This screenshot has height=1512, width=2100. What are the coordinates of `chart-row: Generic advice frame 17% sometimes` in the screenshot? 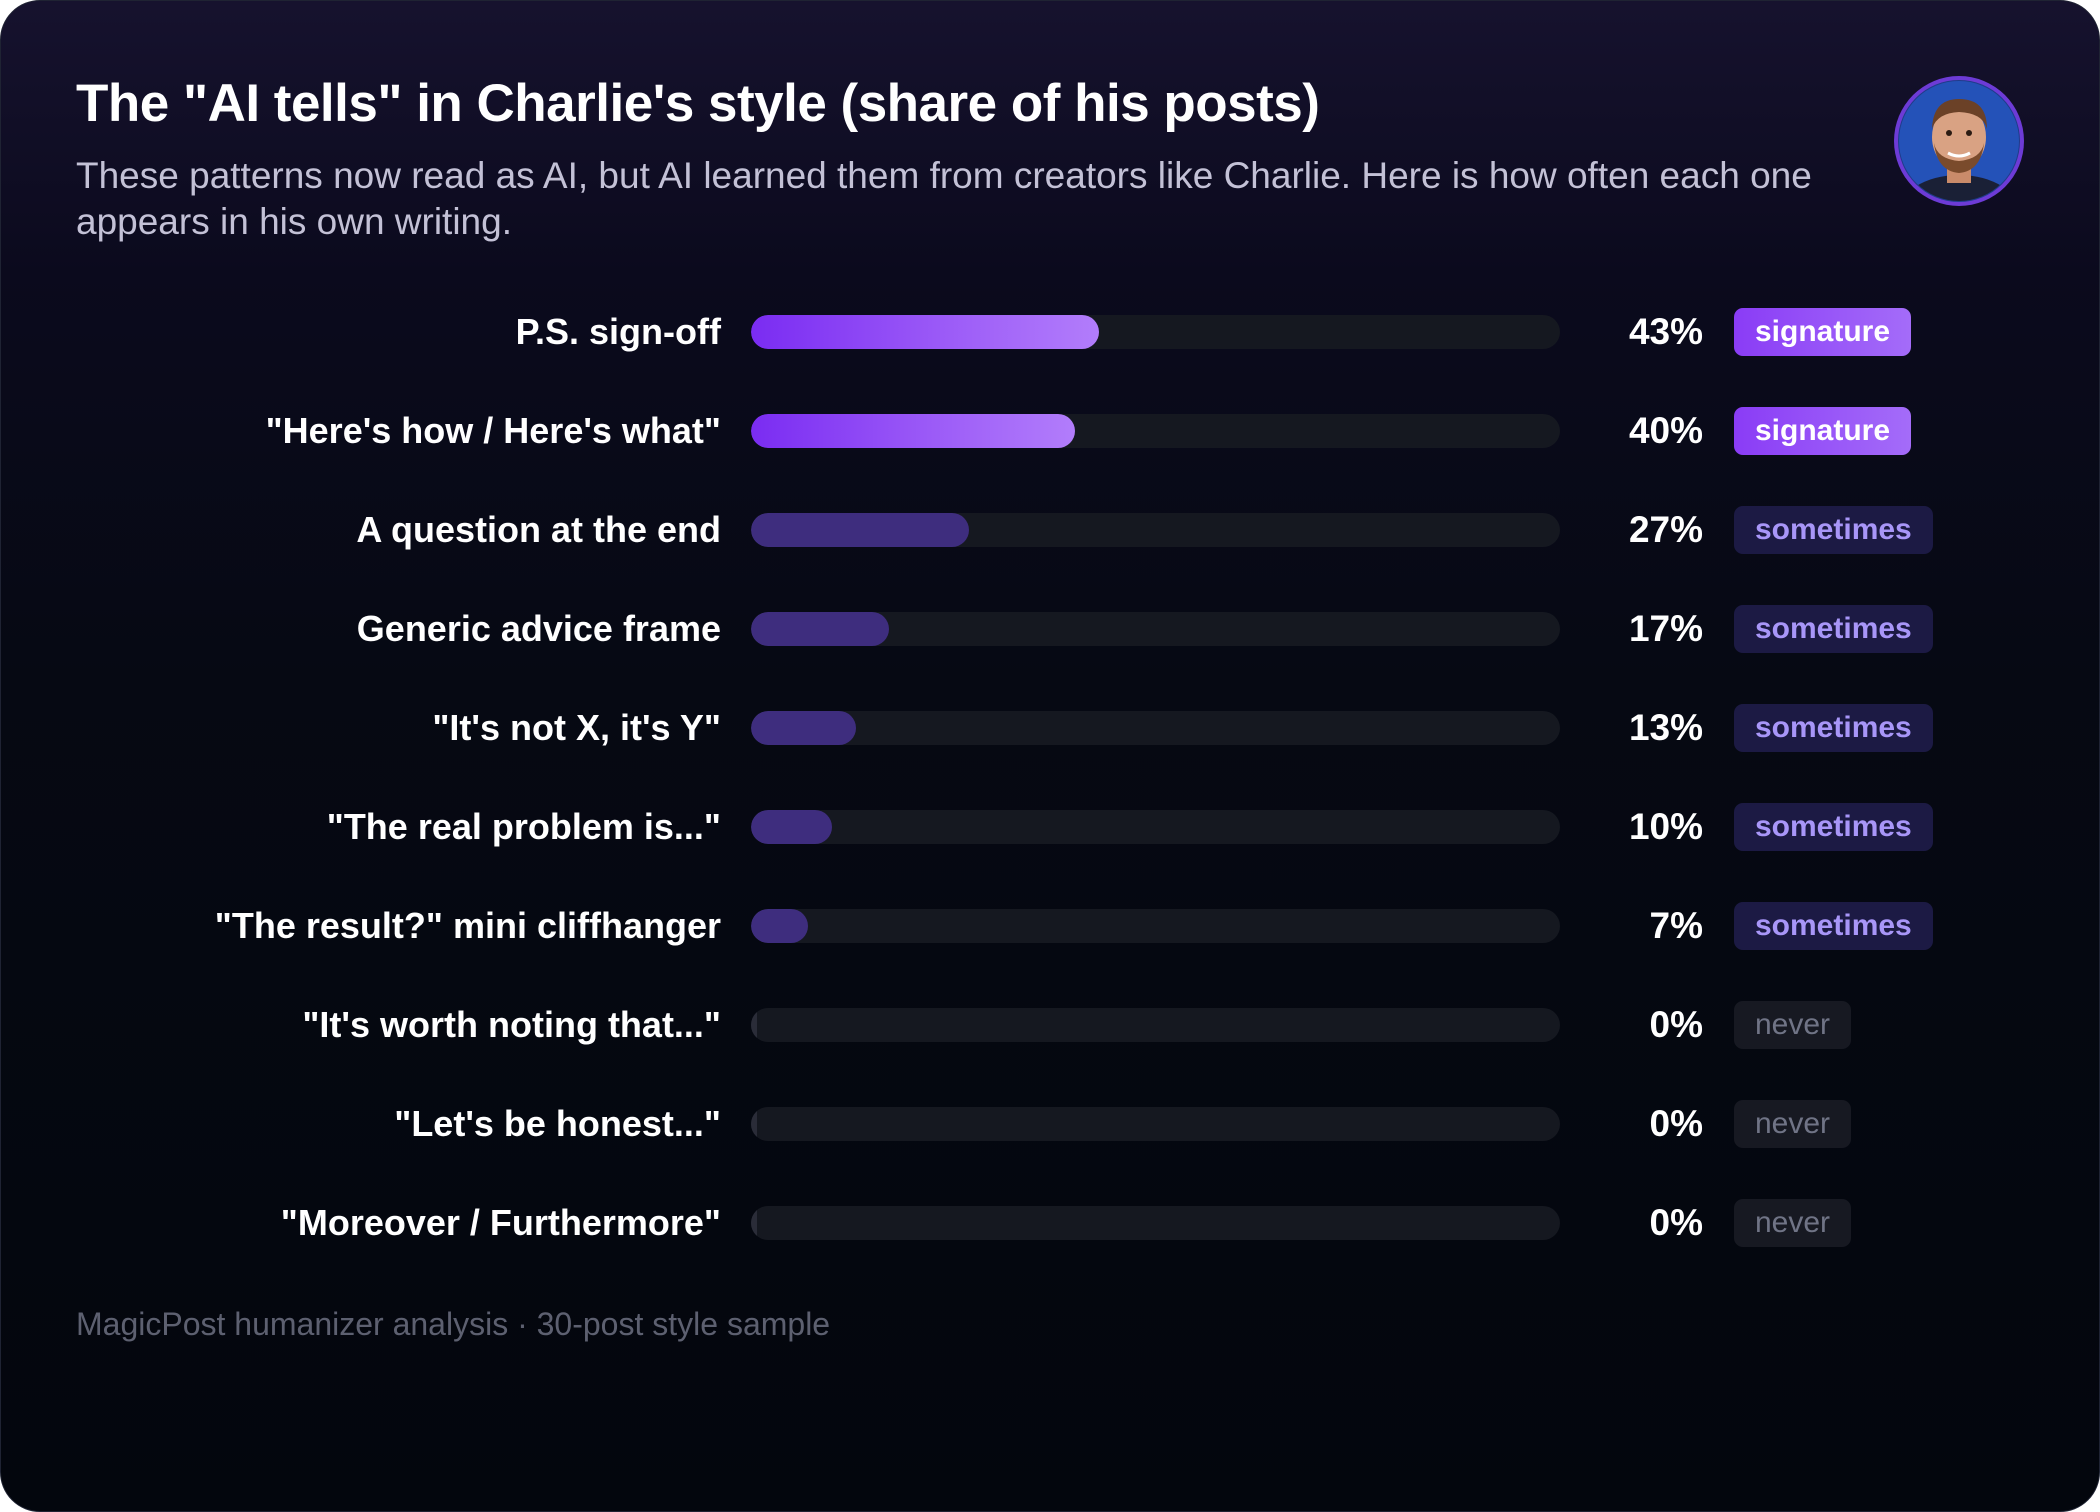 It's located at (1050, 629).